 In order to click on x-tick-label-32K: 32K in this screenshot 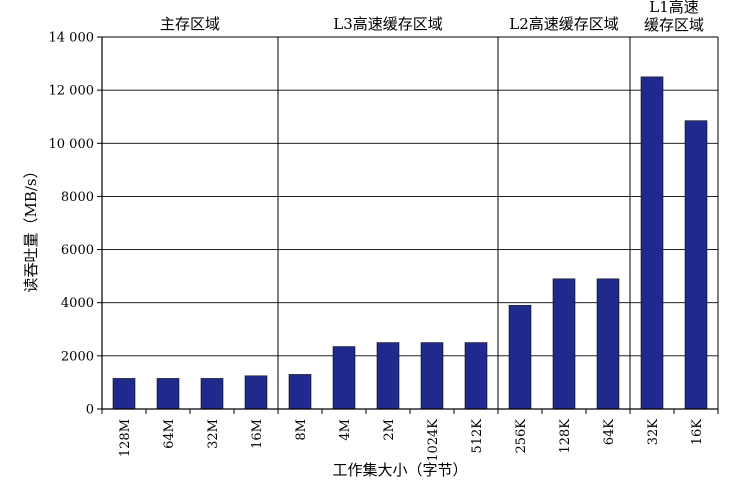, I will do `click(653, 432)`.